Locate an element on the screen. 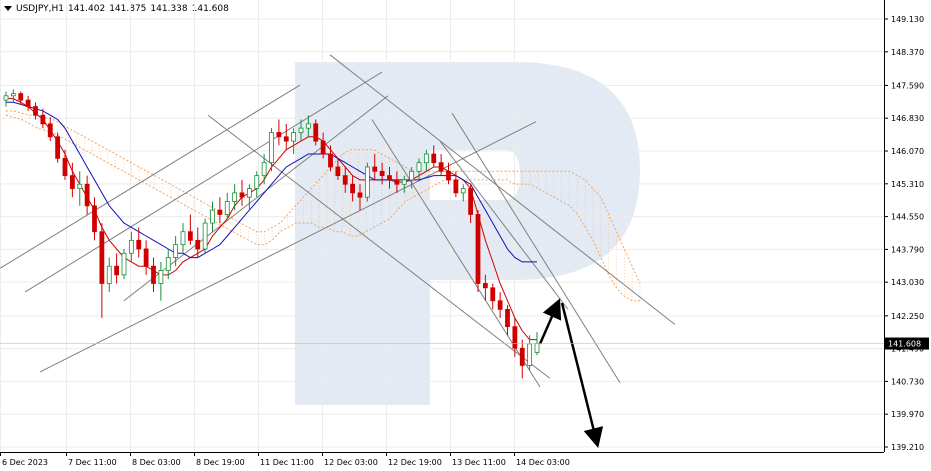 Image resolution: width=931 pixels, height=471 pixels. x-tick-label: 12 Dec 19:00 is located at coordinates (415, 462).